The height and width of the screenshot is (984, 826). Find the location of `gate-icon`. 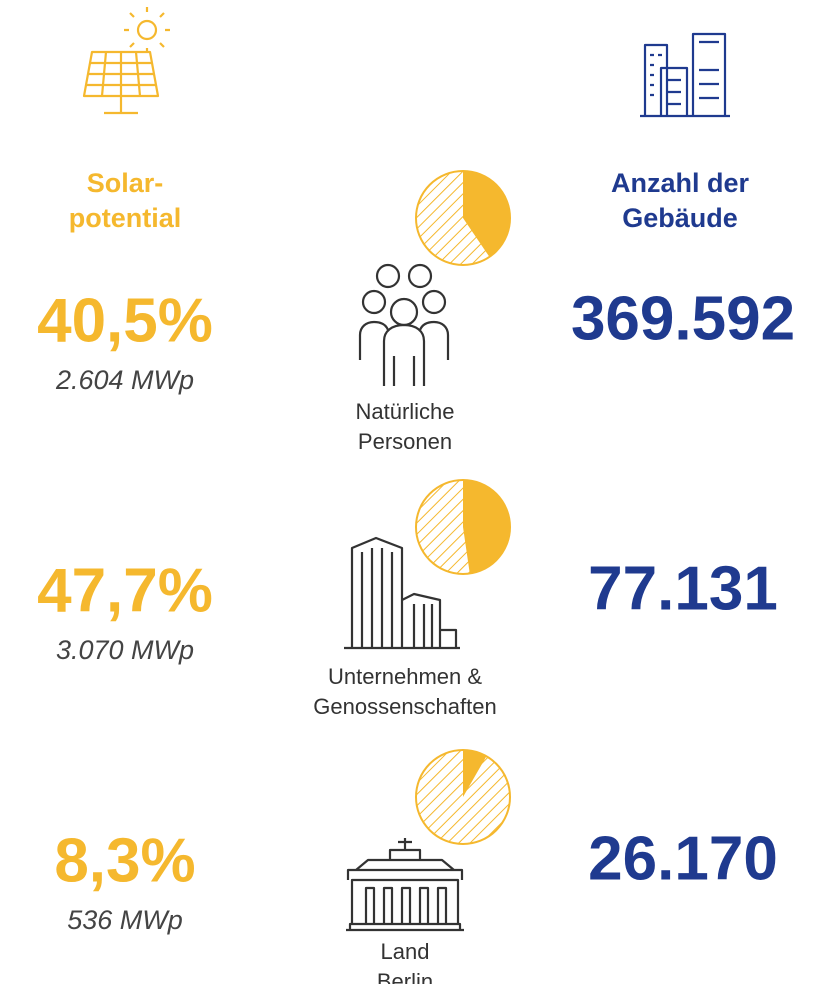

gate-icon is located at coordinates (405, 885).